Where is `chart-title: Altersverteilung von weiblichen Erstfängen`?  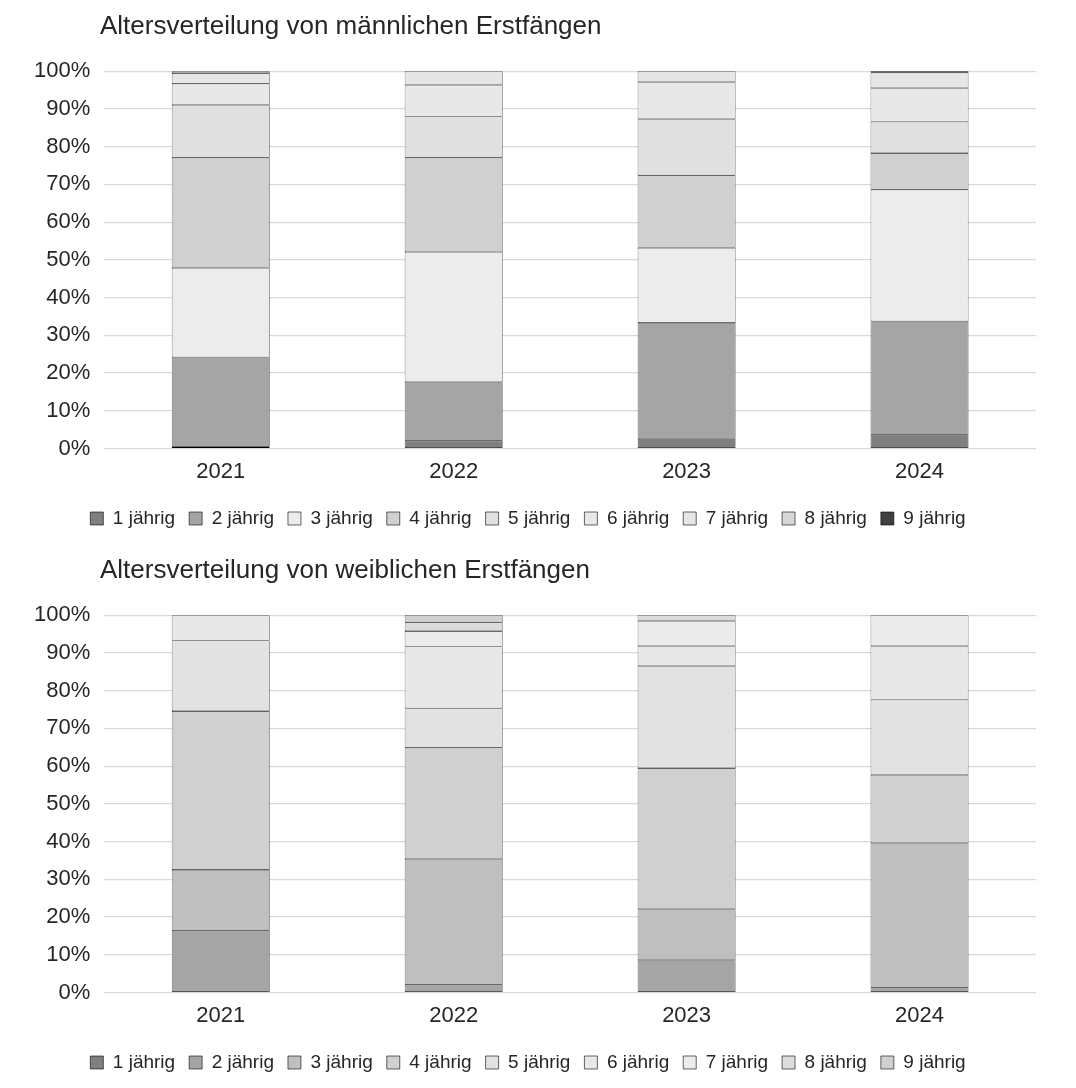
chart-title: Altersverteilung von weiblichen Erstfängen is located at coordinates (345, 569).